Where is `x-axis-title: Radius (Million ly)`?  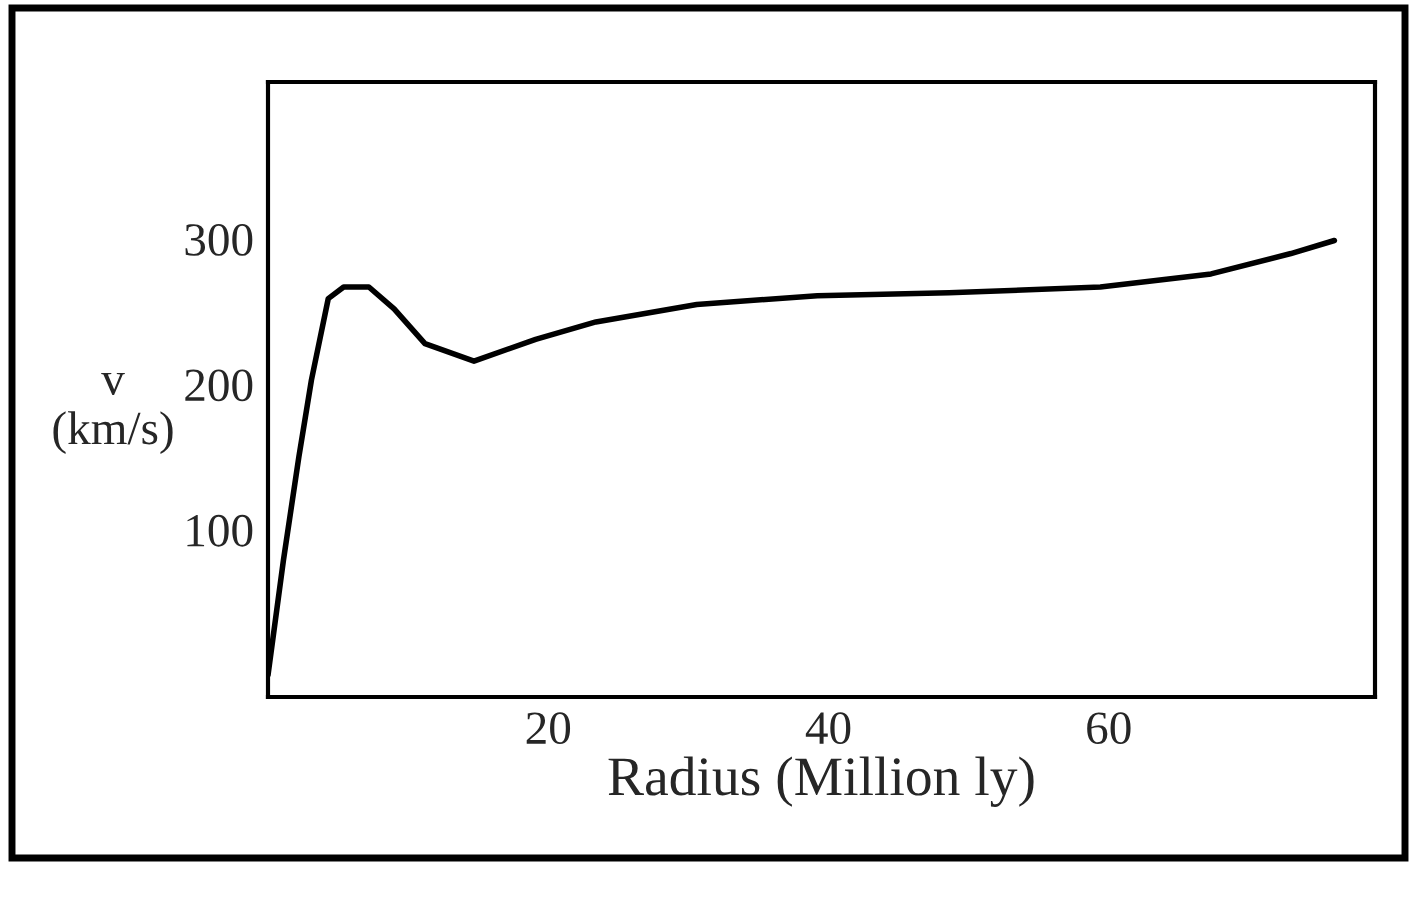
x-axis-title: Radius (Million ly) is located at coordinates (821, 782).